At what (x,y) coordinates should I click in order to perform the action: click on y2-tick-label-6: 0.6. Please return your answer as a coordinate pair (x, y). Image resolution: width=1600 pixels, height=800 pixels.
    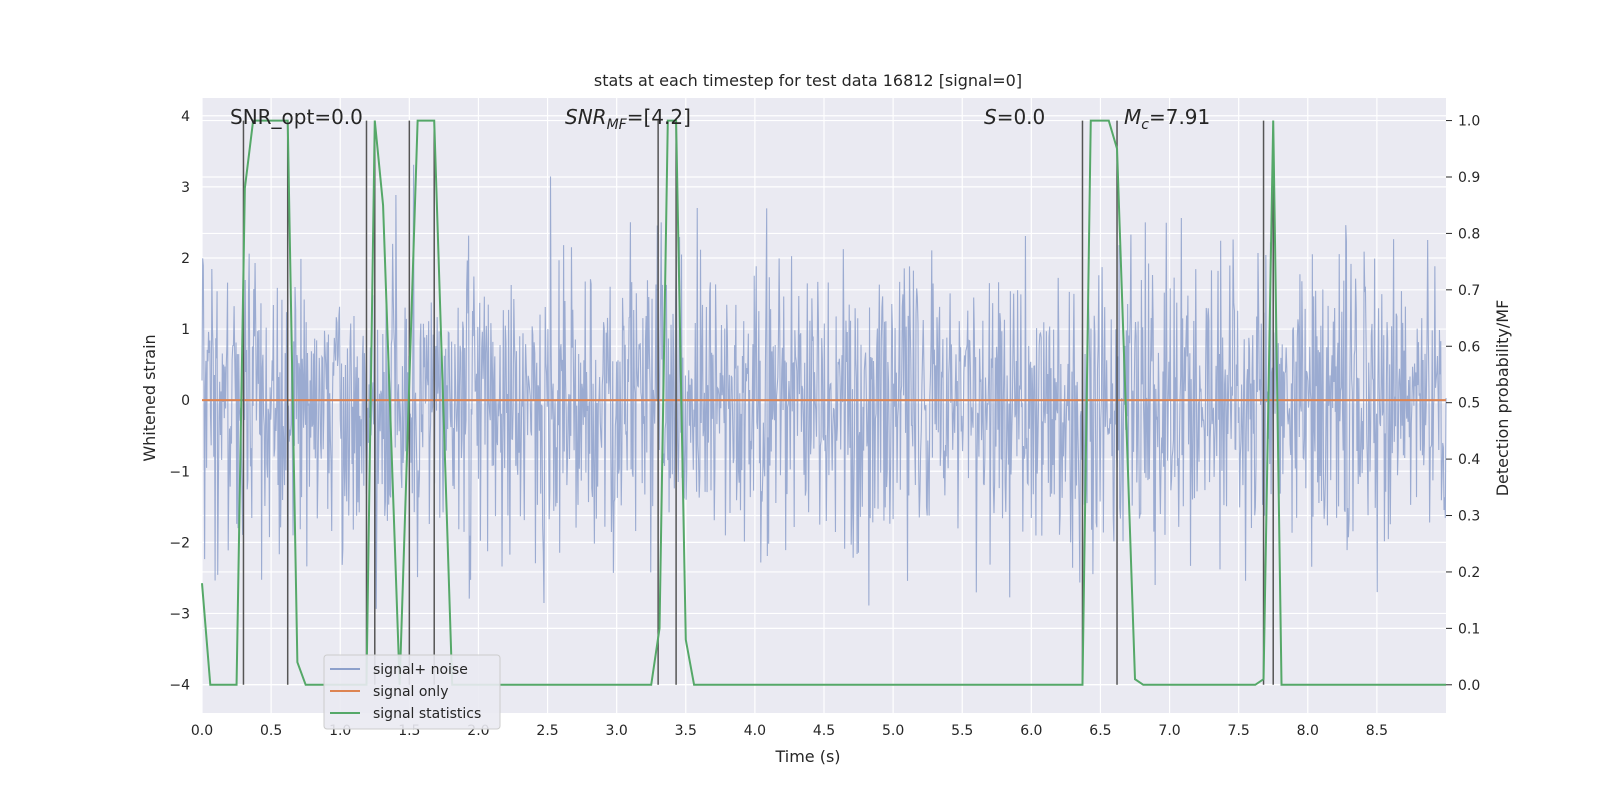
    Looking at the image, I should click on (1469, 347).